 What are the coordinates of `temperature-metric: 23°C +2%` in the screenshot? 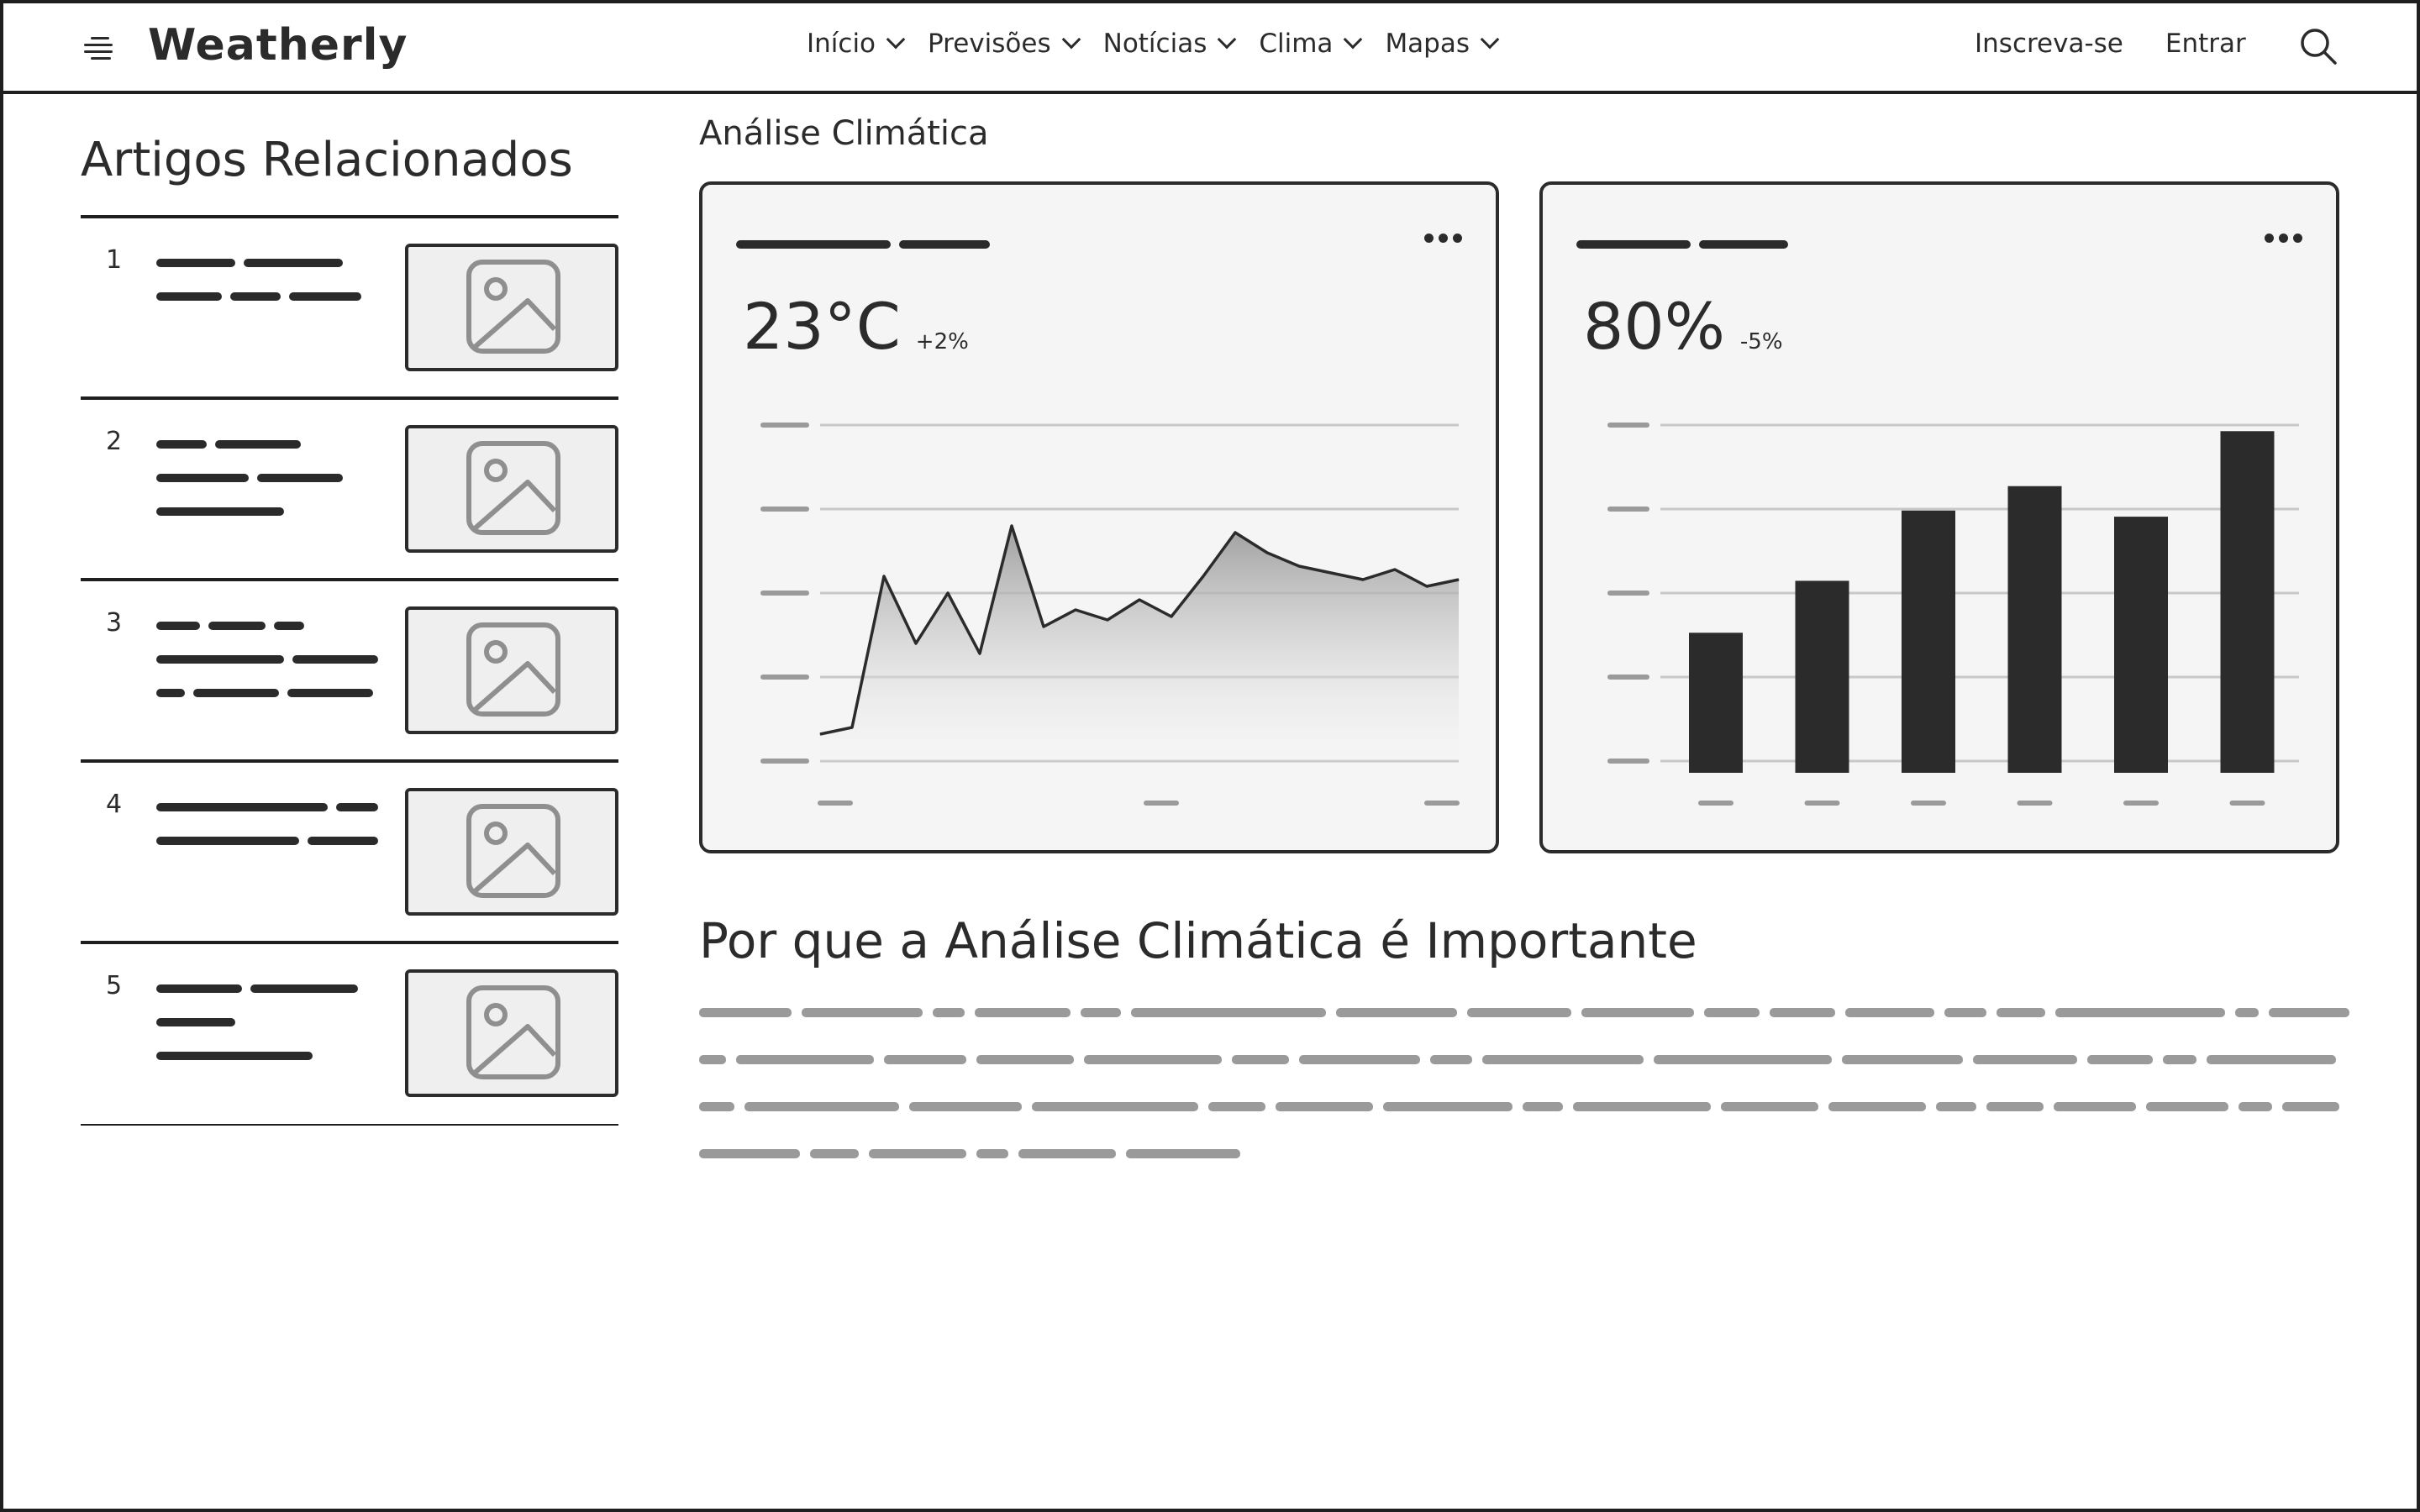 It's located at (856, 326).